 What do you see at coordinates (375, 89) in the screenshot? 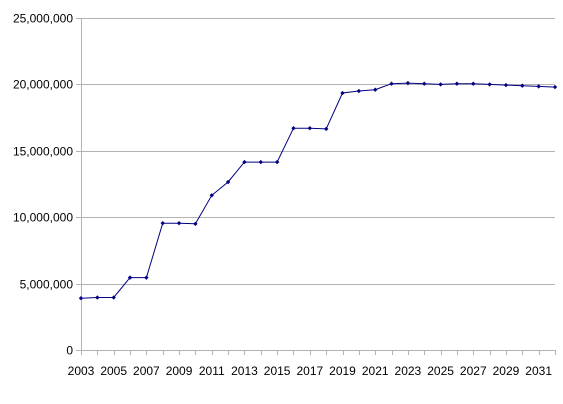
I see `data-point-2021` at bounding box center [375, 89].